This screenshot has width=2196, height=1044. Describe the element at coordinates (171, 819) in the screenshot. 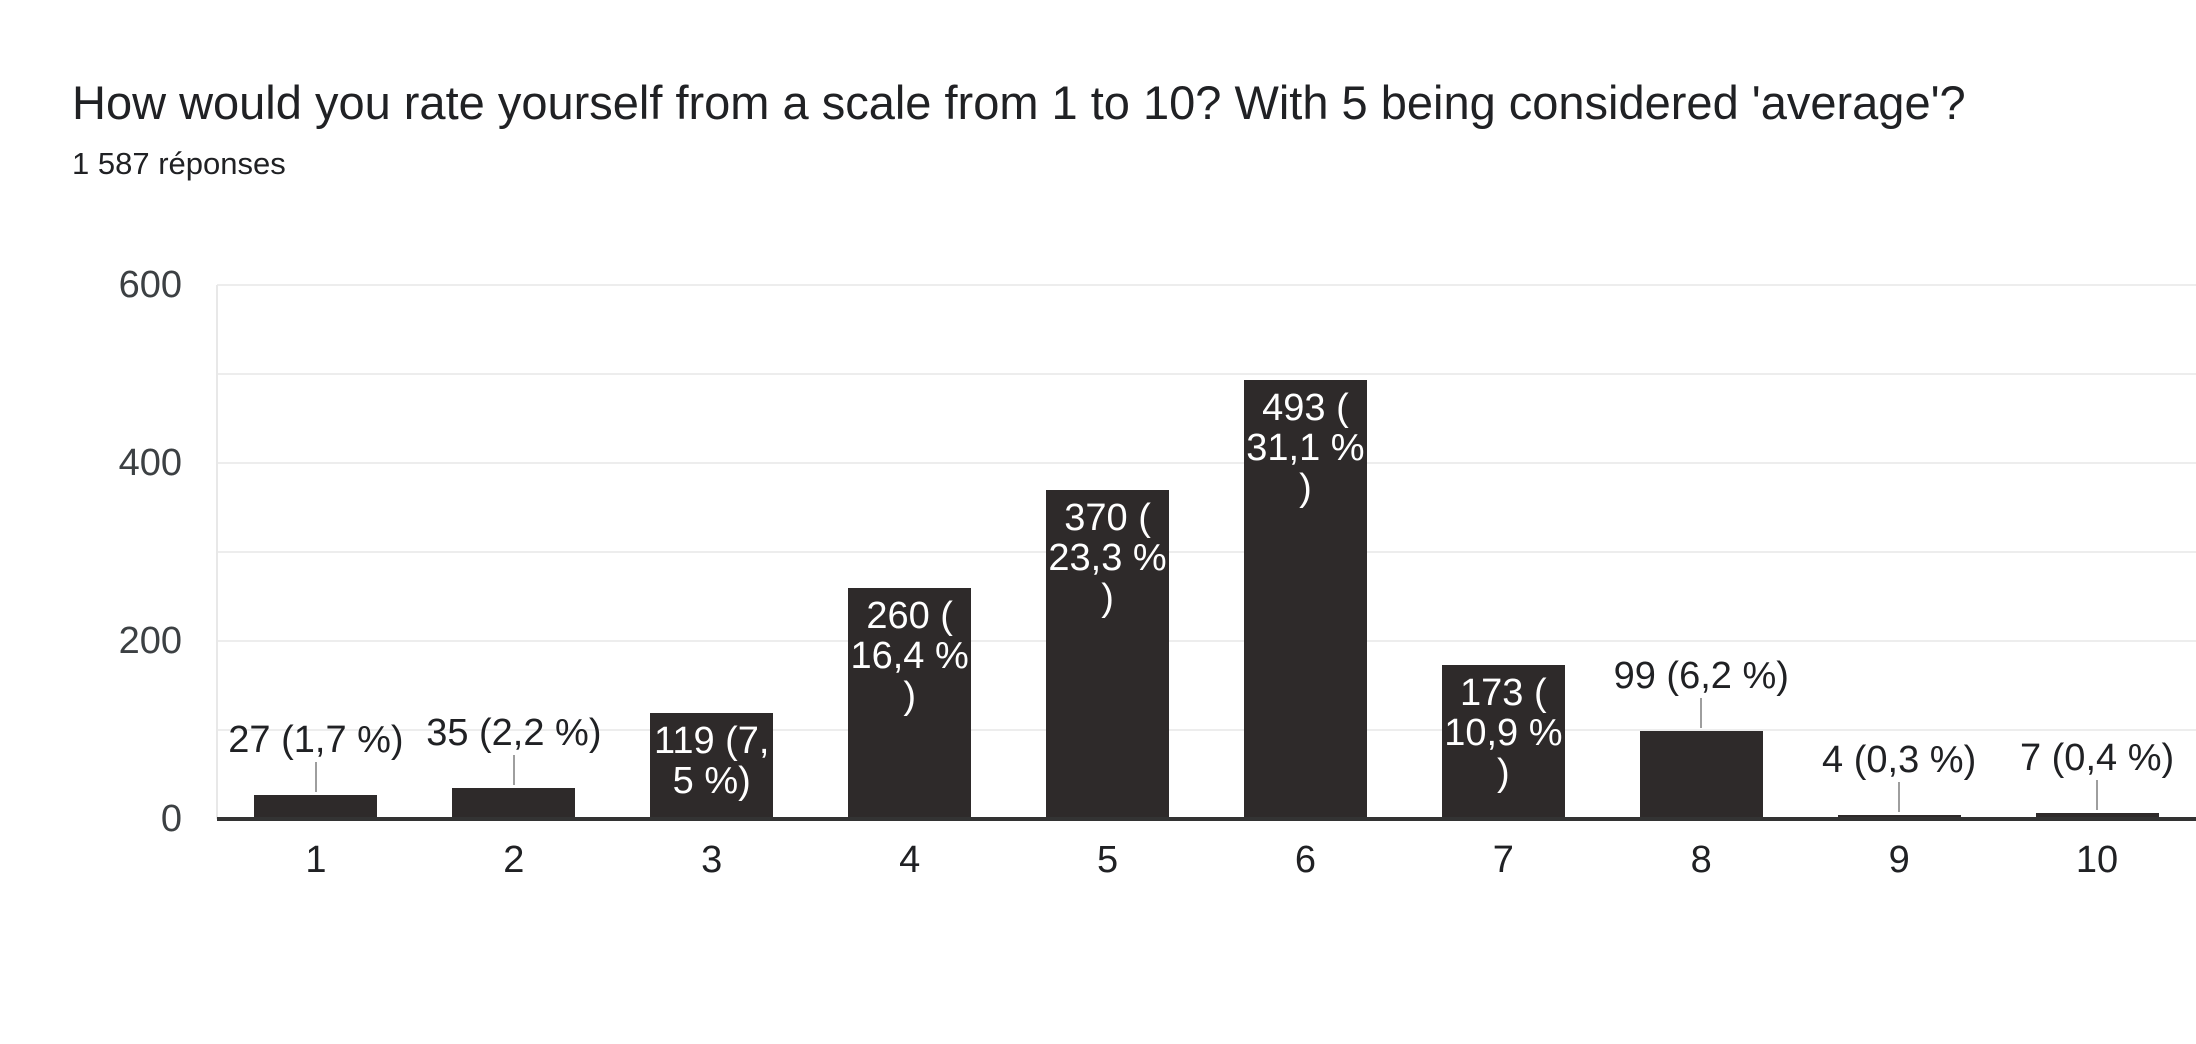

I see `y-axis-tick-label-0: 0` at that location.